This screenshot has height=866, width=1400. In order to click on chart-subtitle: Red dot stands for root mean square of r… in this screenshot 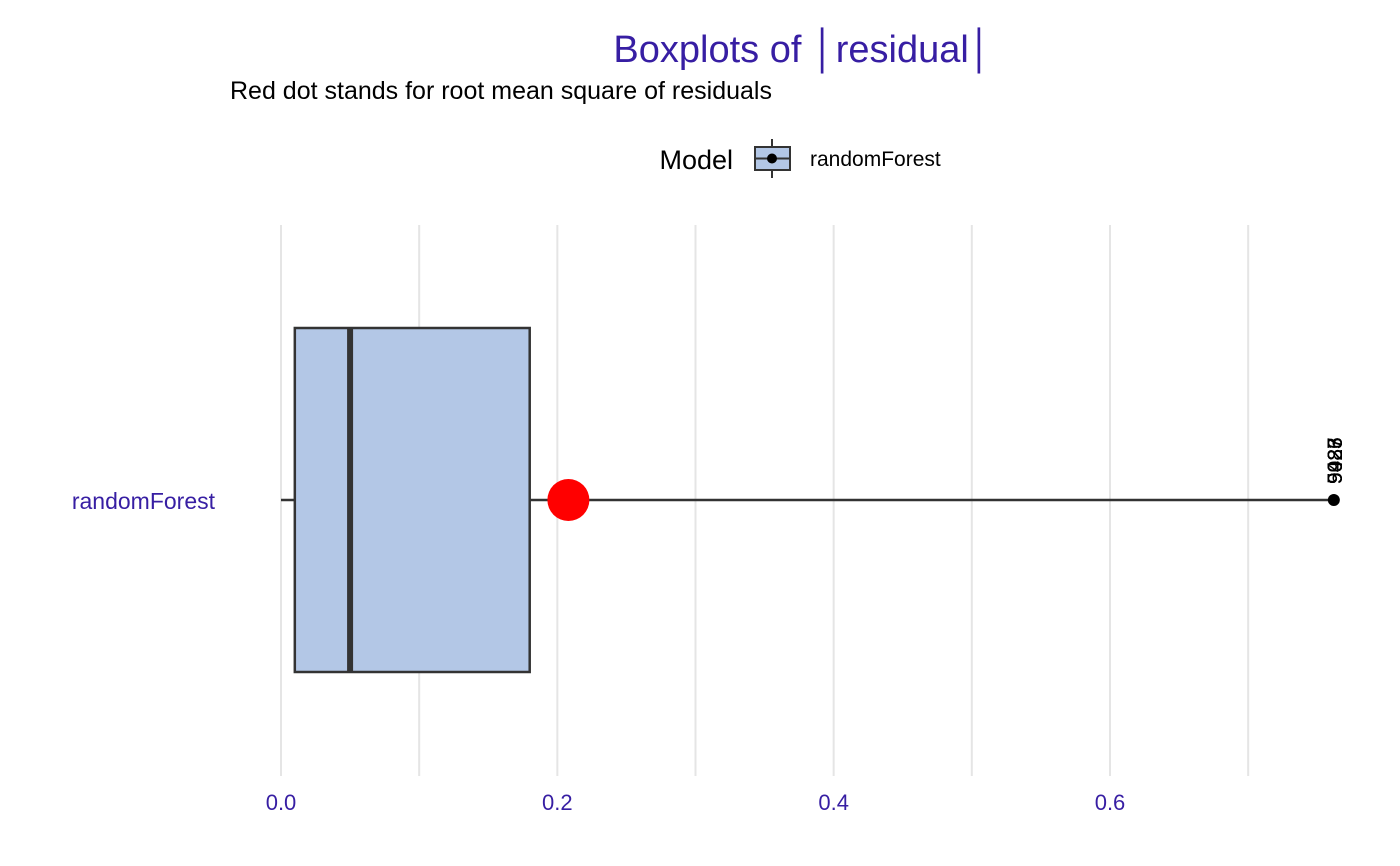, I will do `click(501, 91)`.